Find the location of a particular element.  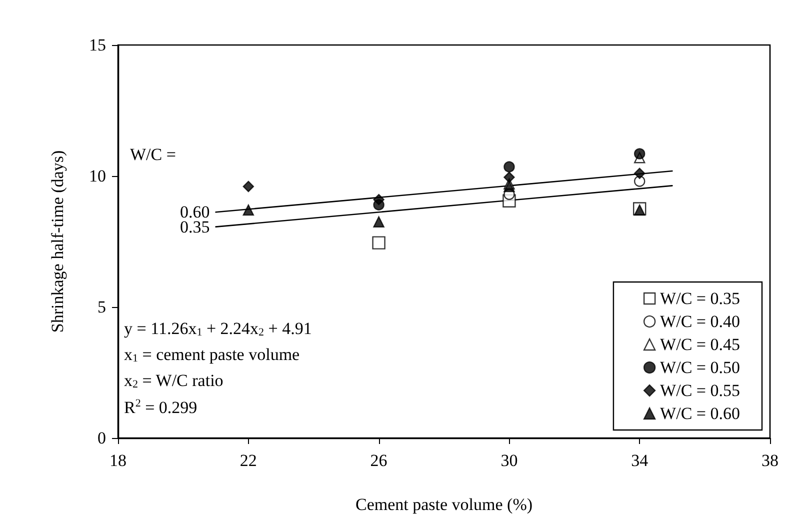

y-tick-label: 0 is located at coordinates (102, 438).